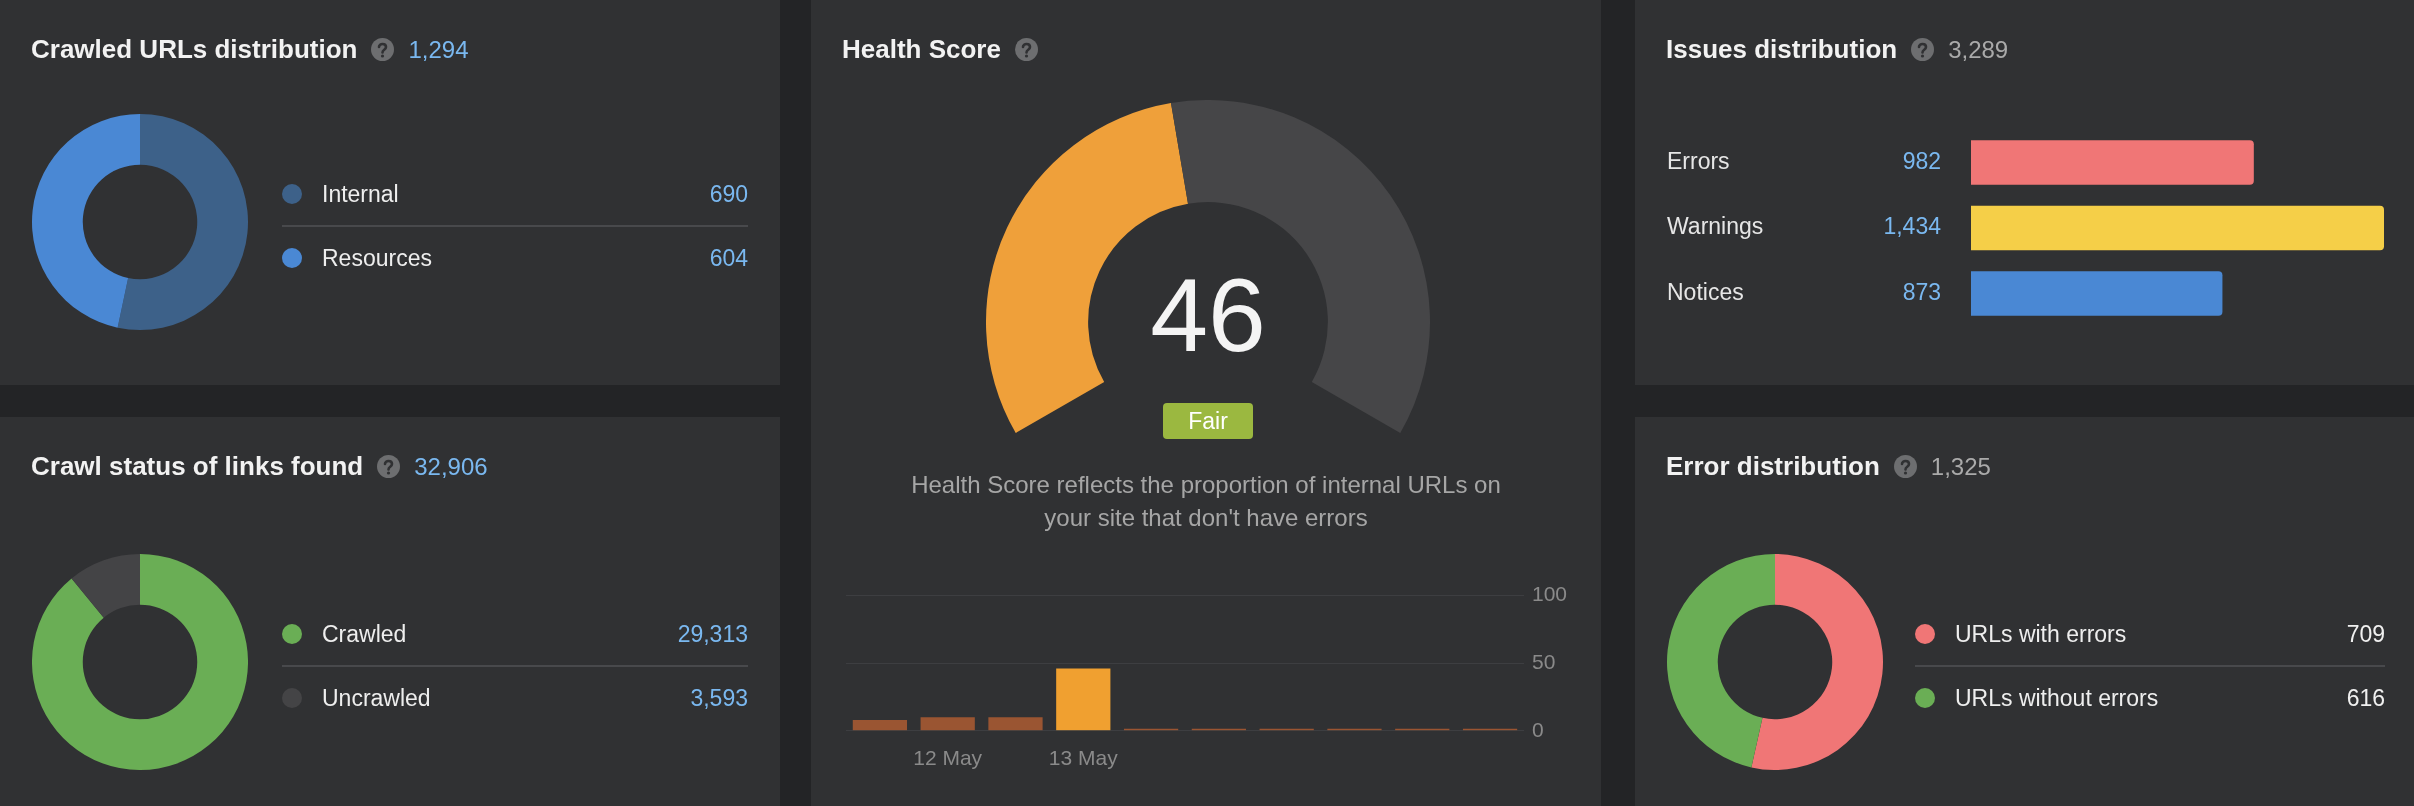 The width and height of the screenshot is (2414, 806). What do you see at coordinates (194, 49) in the screenshot?
I see `chart-title: Crawled URLs distribution` at bounding box center [194, 49].